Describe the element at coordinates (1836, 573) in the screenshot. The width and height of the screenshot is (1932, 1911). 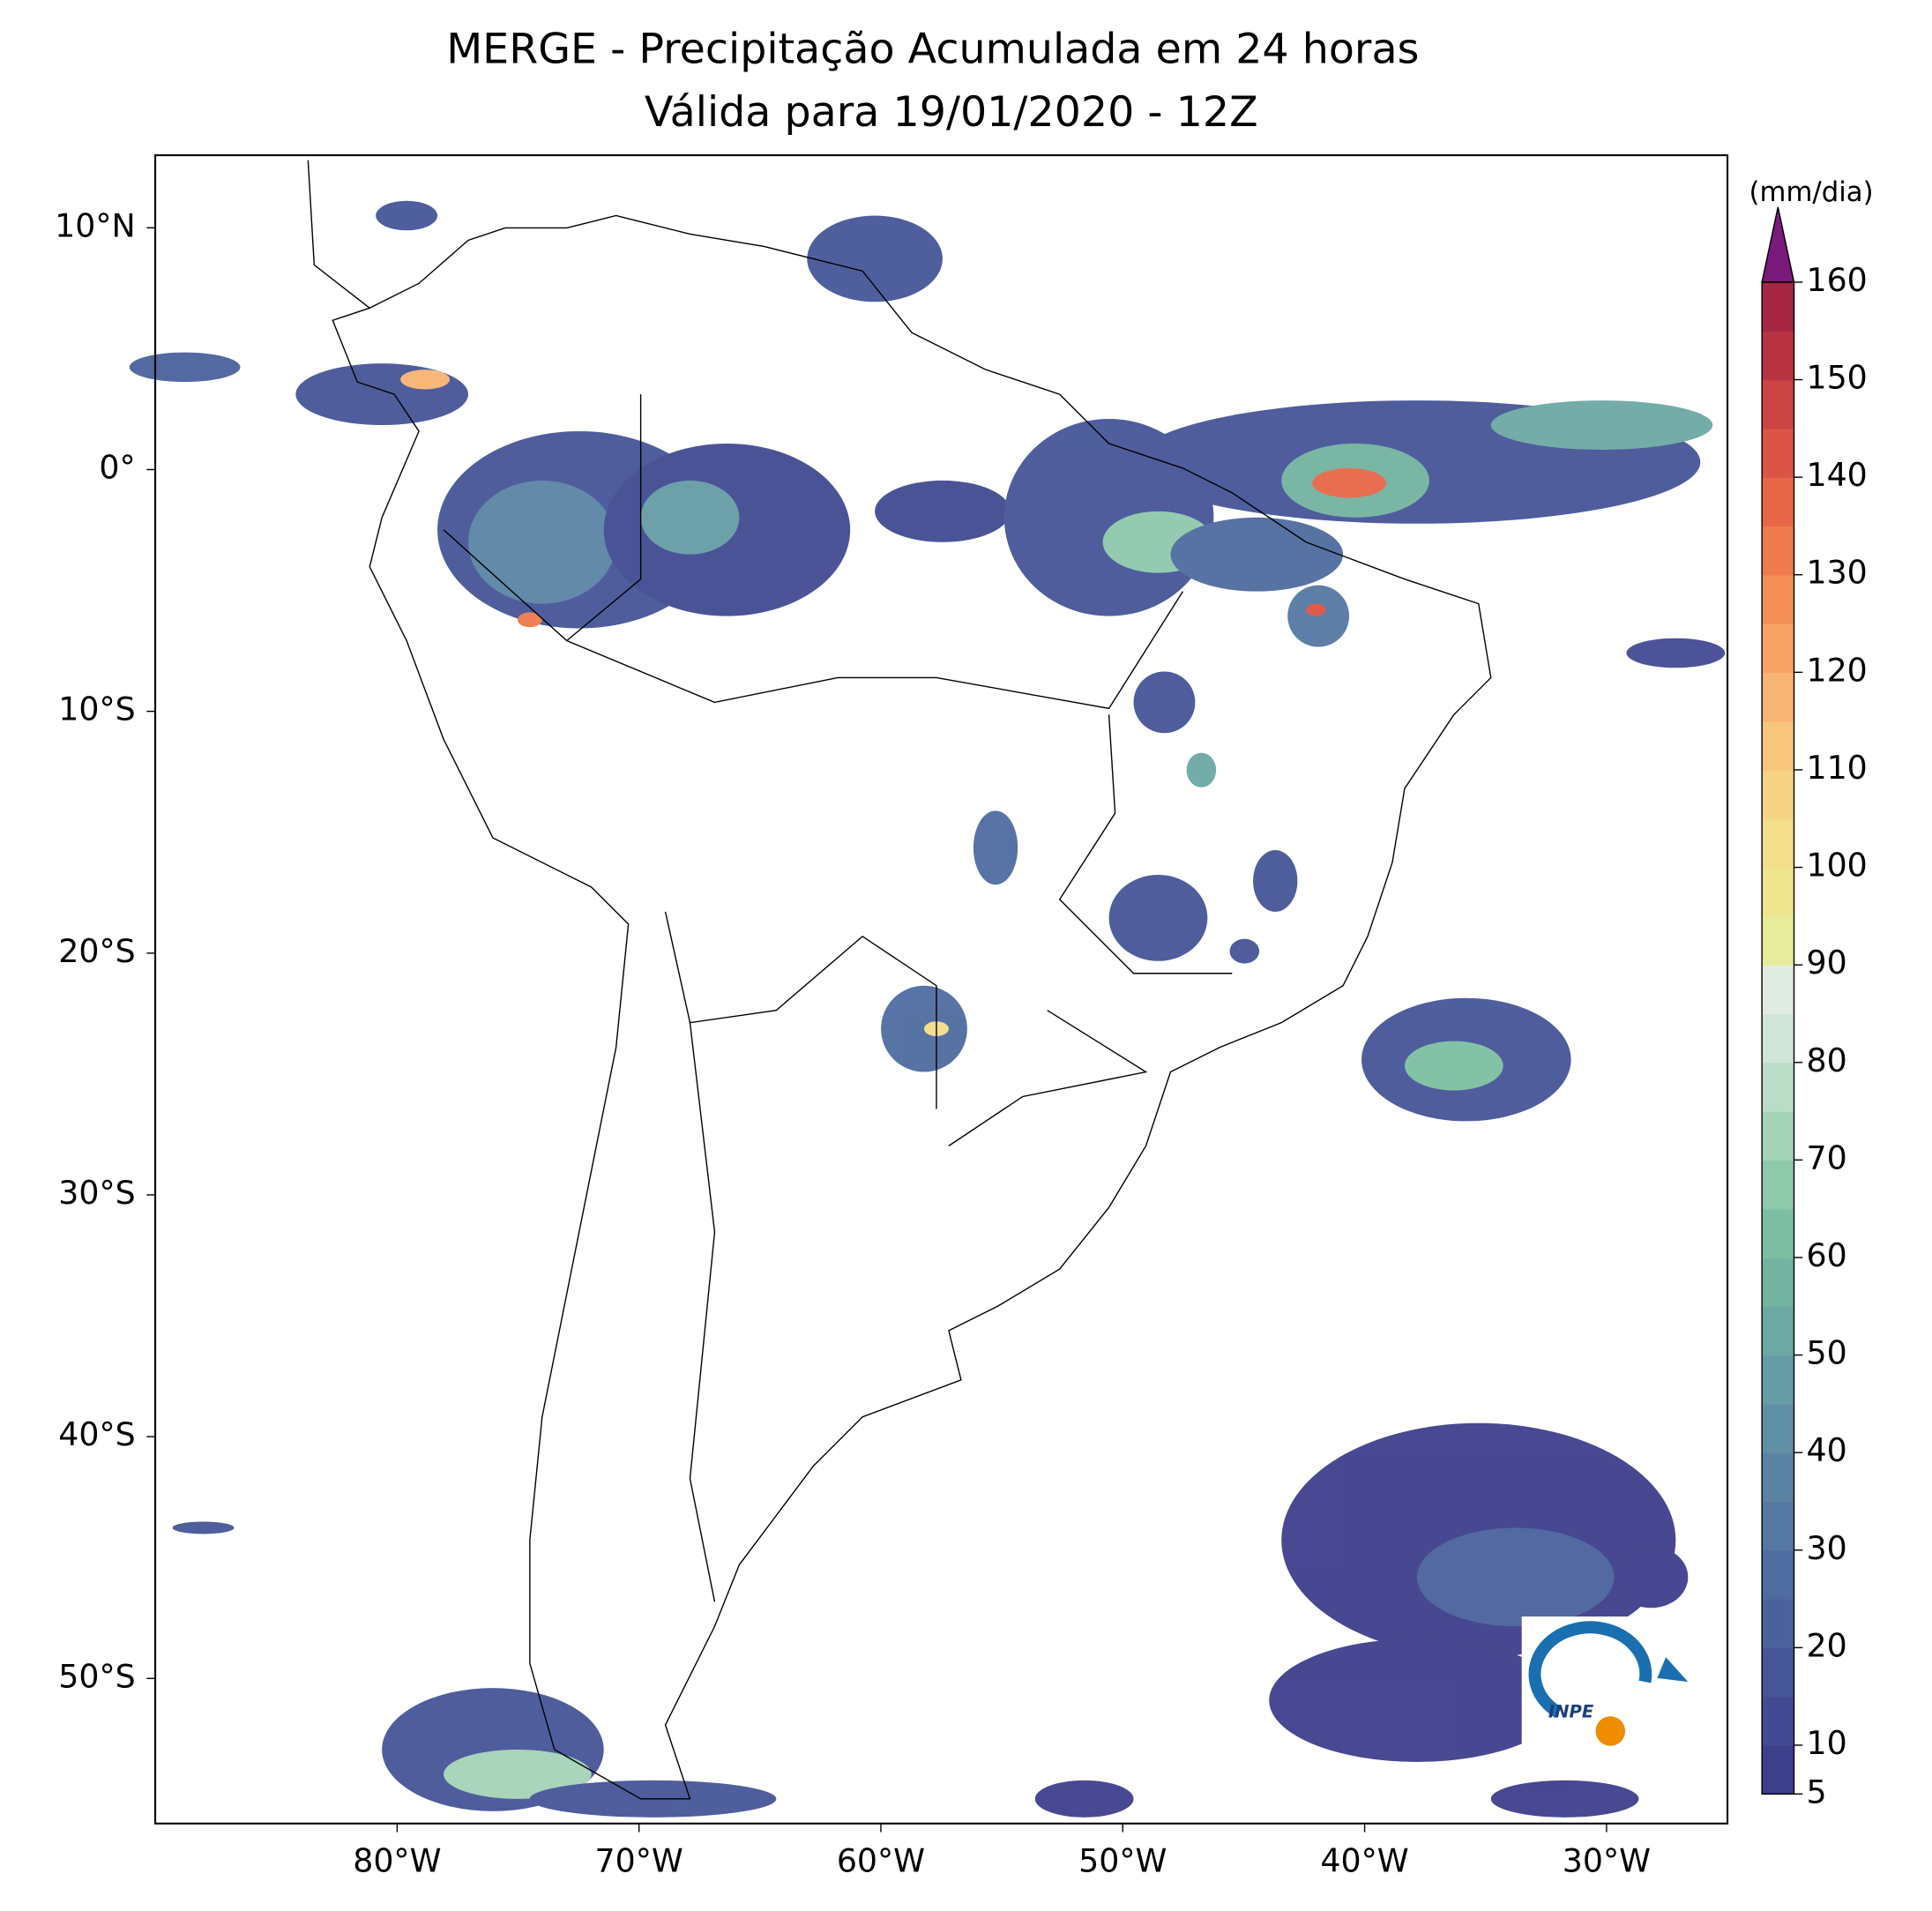
I see `colorbar-tick-label: 130` at that location.